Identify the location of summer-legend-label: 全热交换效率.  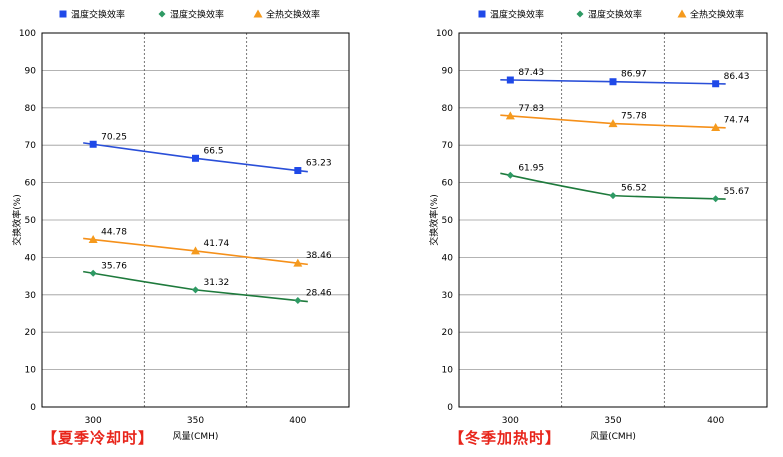
(293, 15).